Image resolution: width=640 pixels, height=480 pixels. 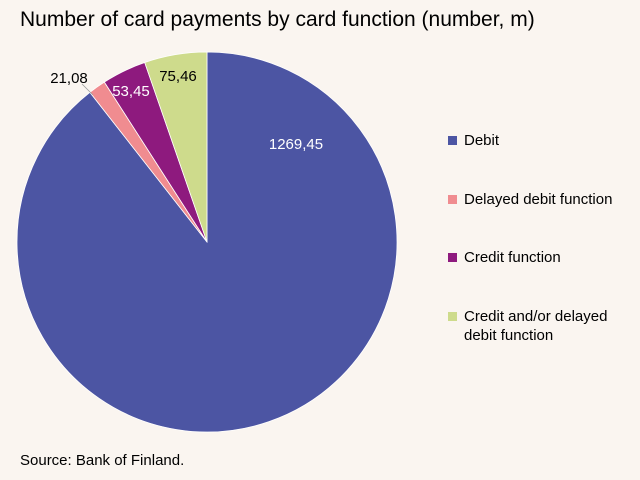 What do you see at coordinates (176, 147) in the screenshot?
I see `pie-slice-credit-and-or-delayed-debit-function` at bounding box center [176, 147].